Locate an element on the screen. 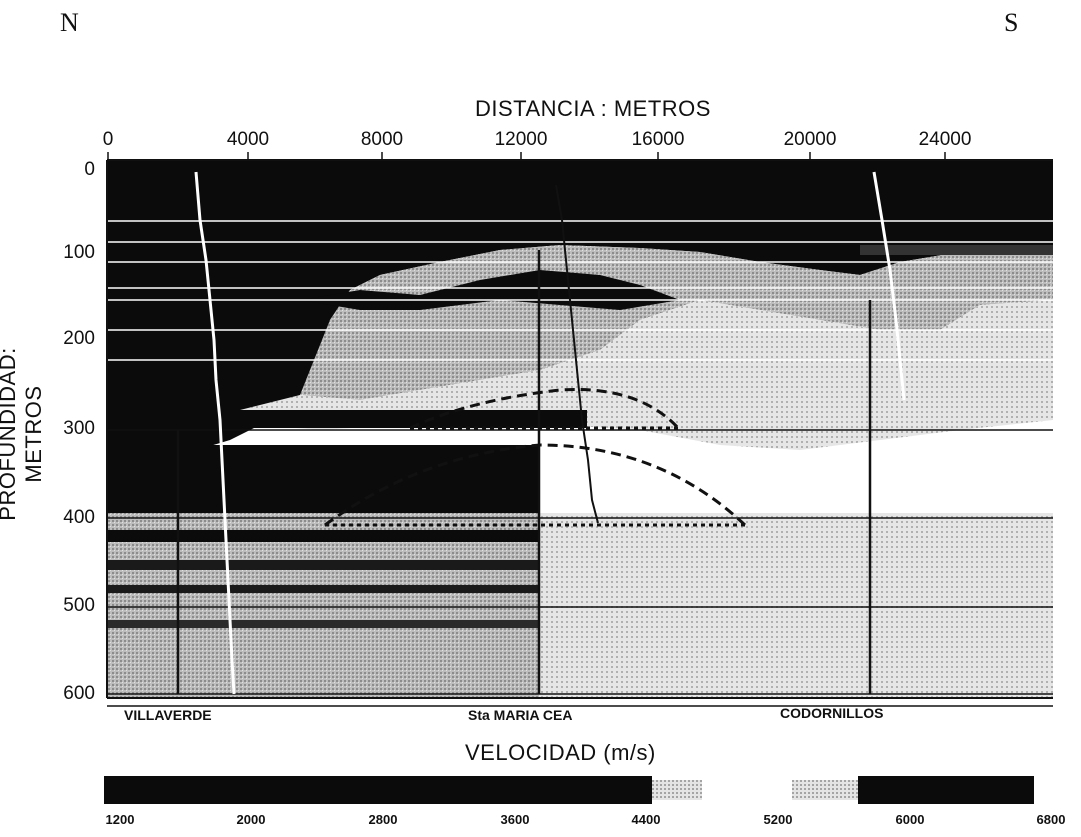 This screenshot has height=837, width=1081. x-tick-label: 24000 is located at coordinates (945, 139).